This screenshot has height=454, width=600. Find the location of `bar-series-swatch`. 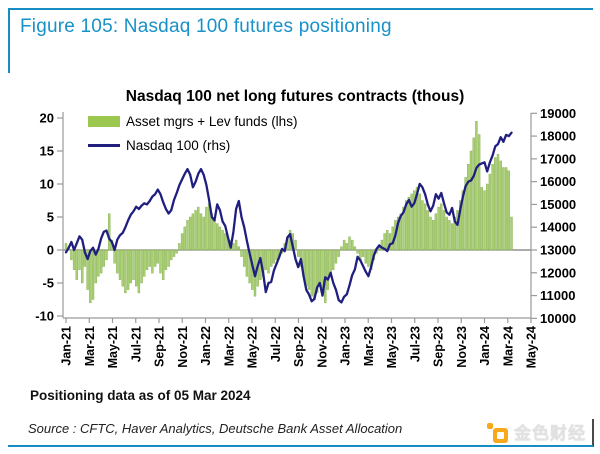

bar-series-swatch is located at coordinates (104, 121).